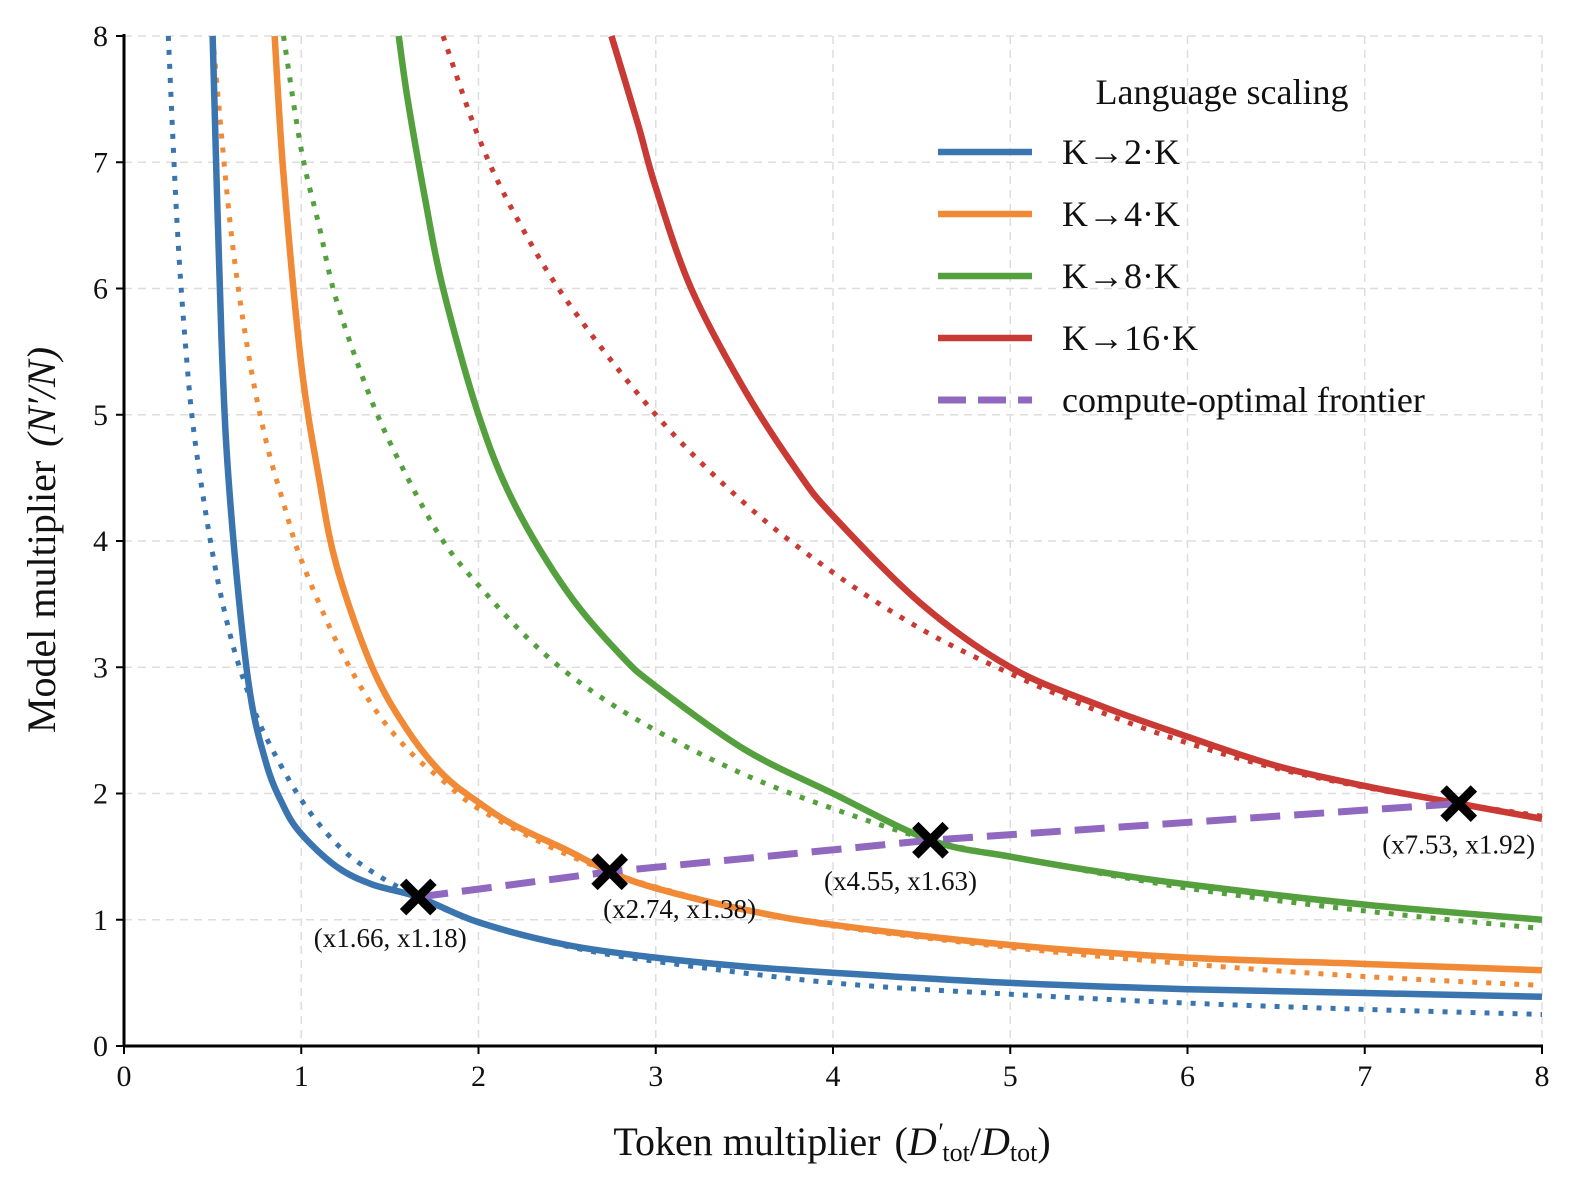 Image resolution: width=1584 pixels, height=1198 pixels. Describe the element at coordinates (478, 1076) in the screenshot. I see `x-tick-label-2: 2` at that location.